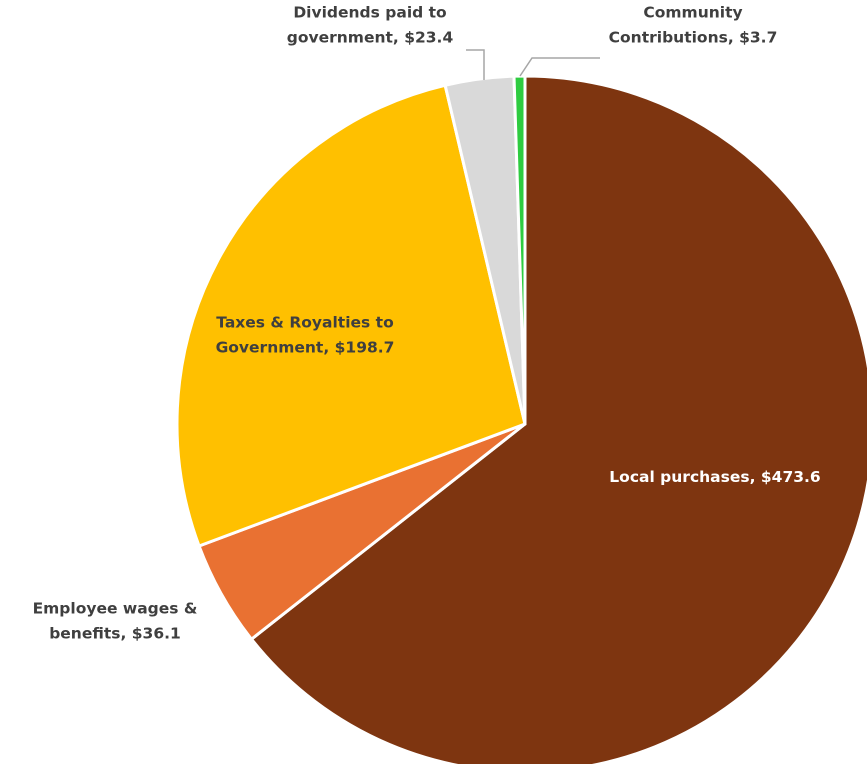 This screenshot has height=764, width=867. What do you see at coordinates (475, 64) in the screenshot?
I see `leader-line-dividends-paid-to-government` at bounding box center [475, 64].